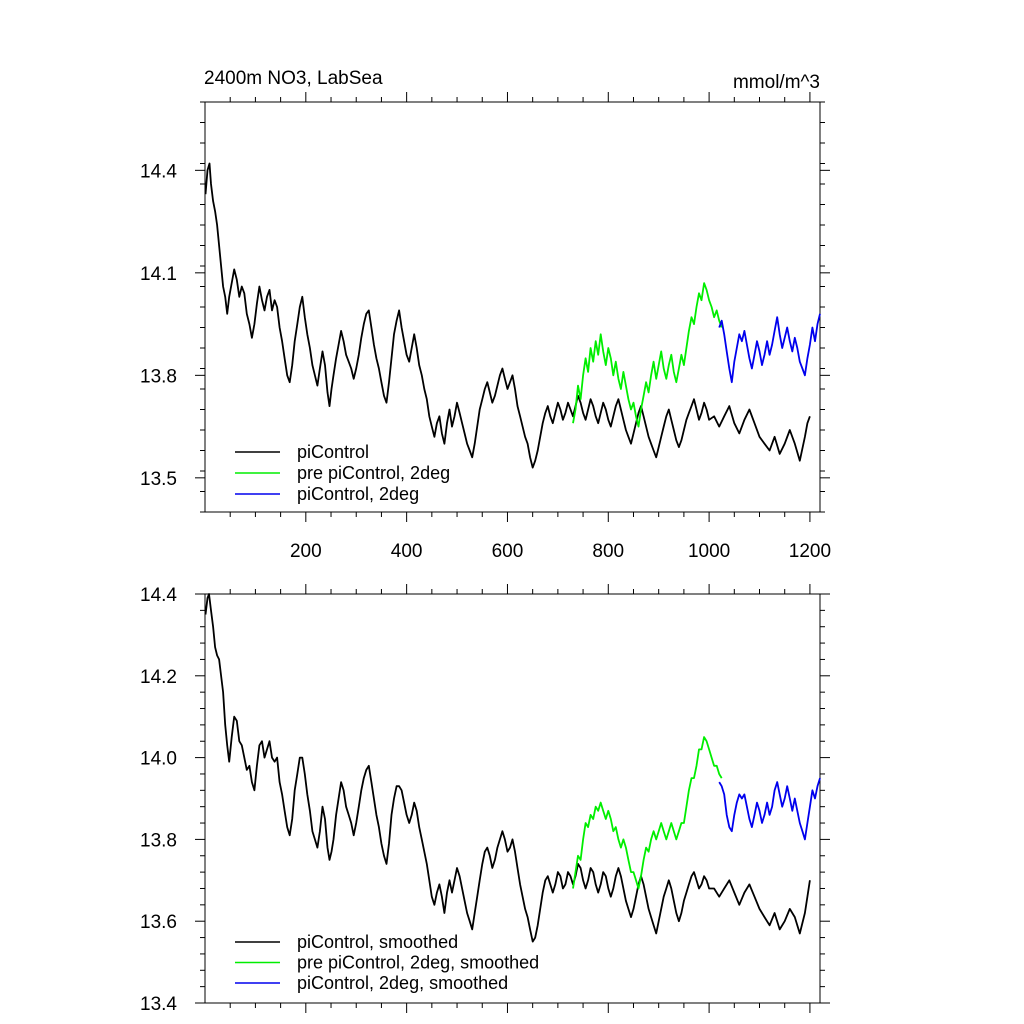  I want to click on x-tick-label: 400, so click(407, 551).